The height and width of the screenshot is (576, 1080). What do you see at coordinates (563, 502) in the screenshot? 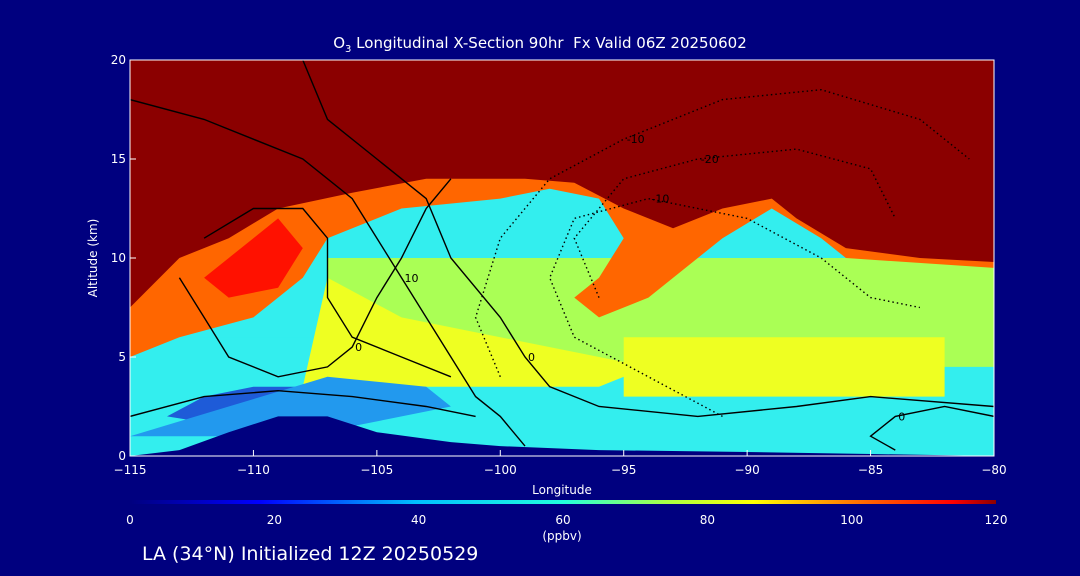
I see `colorbar` at bounding box center [563, 502].